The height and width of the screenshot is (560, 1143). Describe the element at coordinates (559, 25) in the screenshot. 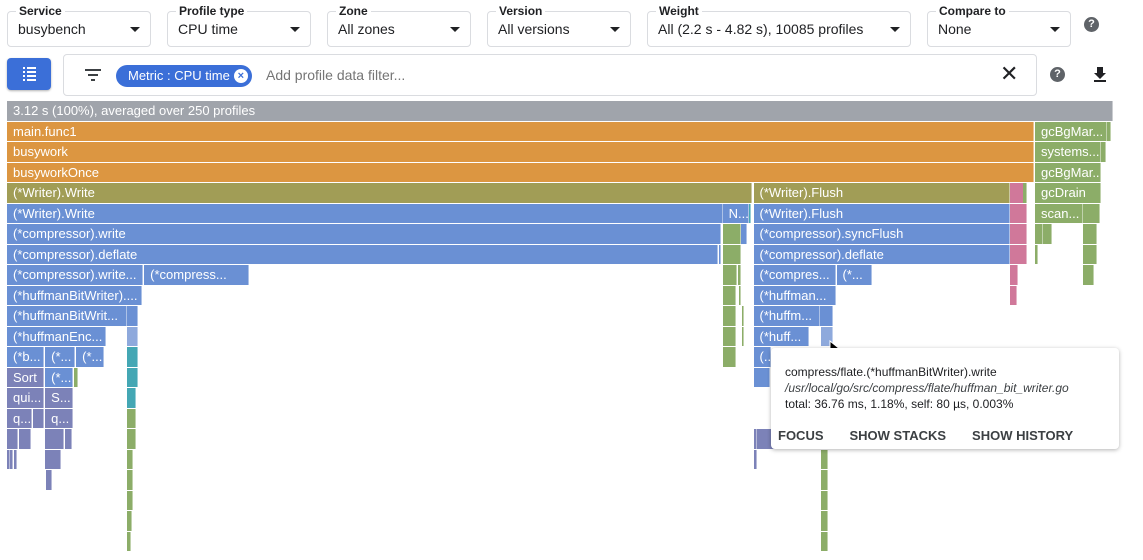

I see `version-select: Version All versions` at that location.